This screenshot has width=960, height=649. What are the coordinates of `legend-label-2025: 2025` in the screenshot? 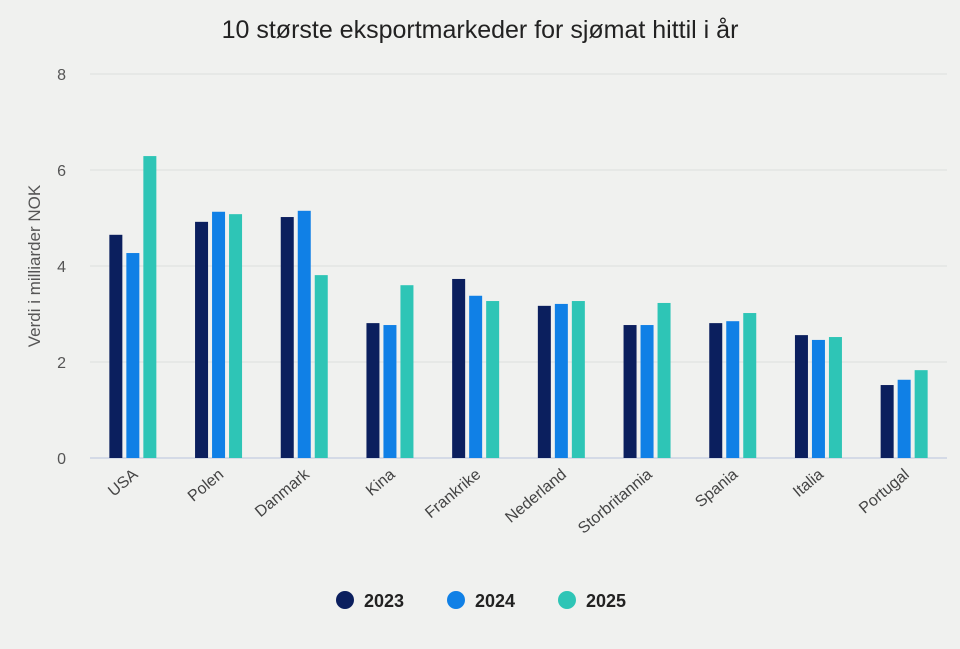 It's located at (606, 601).